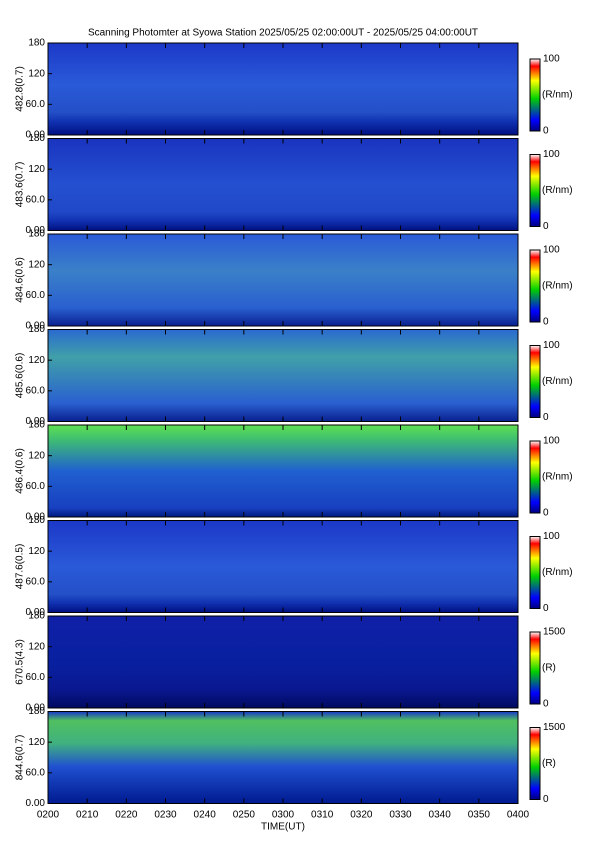 This screenshot has height=842, width=595. Describe the element at coordinates (479, 815) in the screenshot. I see `x-tick-label: 0350` at that location.